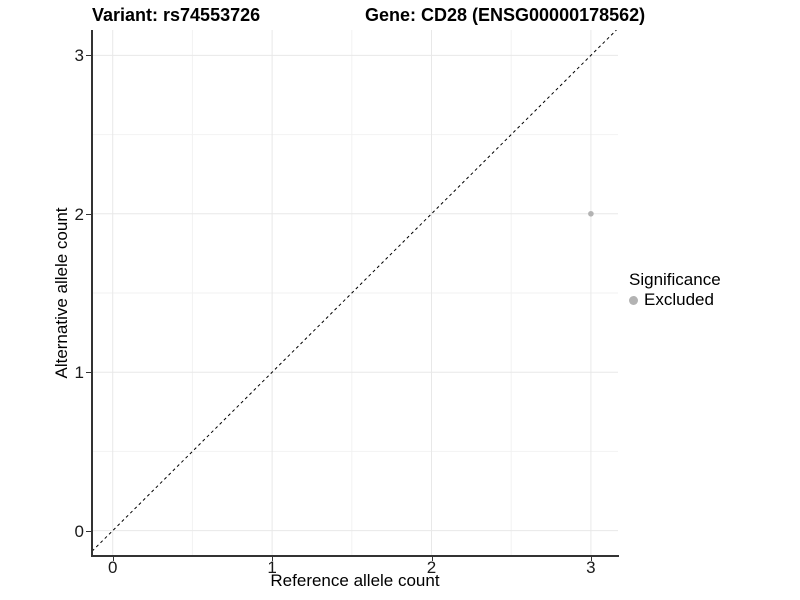  What do you see at coordinates (355, 580) in the screenshot?
I see `x-axis-title: Reference allele count` at bounding box center [355, 580].